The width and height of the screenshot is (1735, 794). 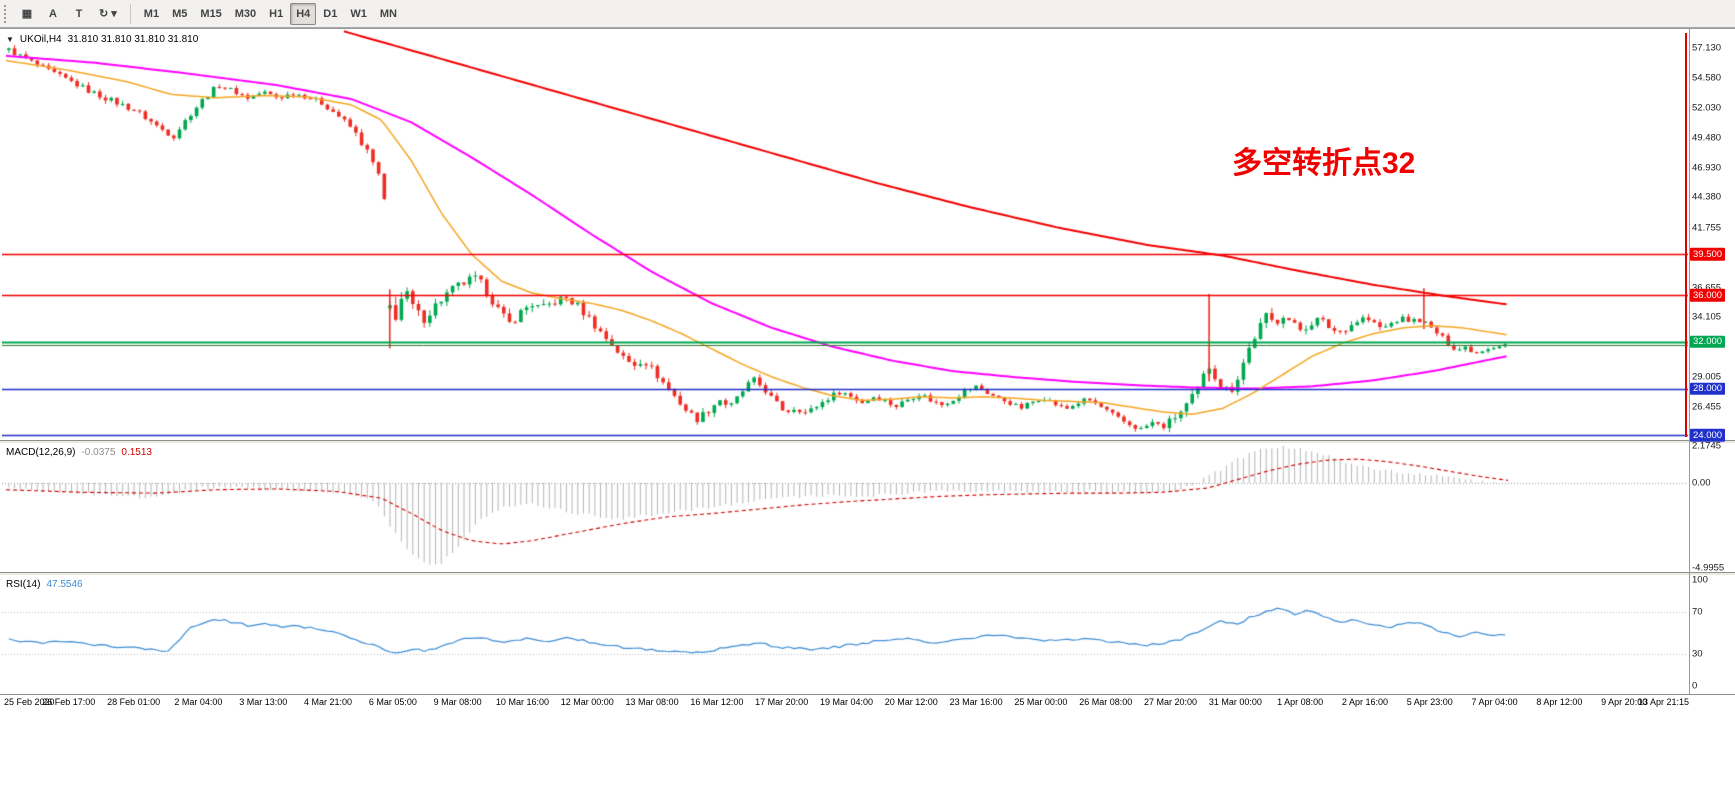 What do you see at coordinates (108, 14) in the screenshot?
I see `refresh-dropdown-button: ↻ ▾` at bounding box center [108, 14].